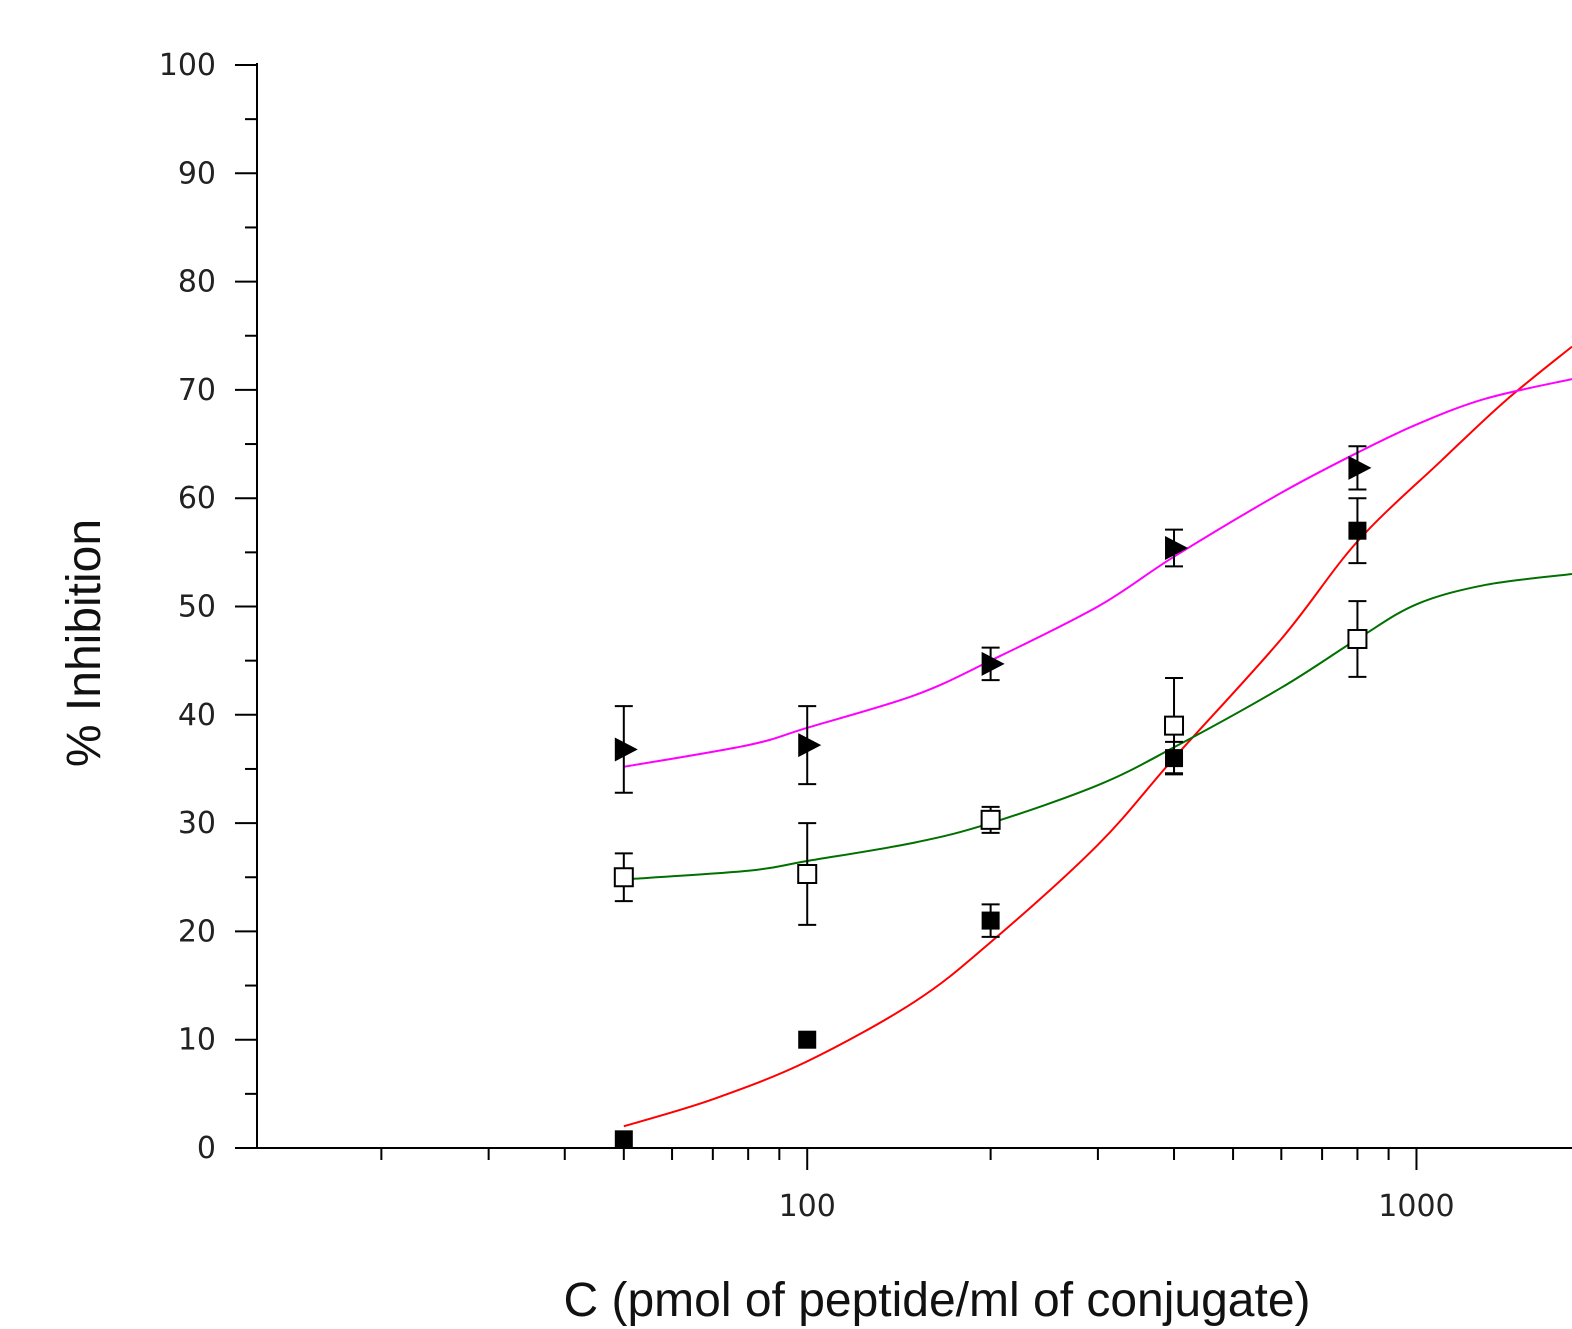  What do you see at coordinates (84, 643) in the screenshot?
I see `y-axis-label: % Inhibition` at bounding box center [84, 643].